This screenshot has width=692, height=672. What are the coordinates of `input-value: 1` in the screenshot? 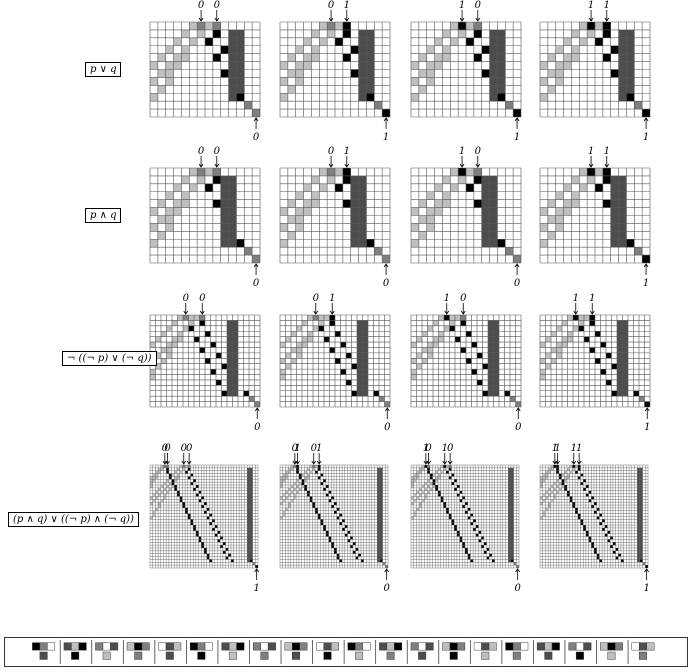 It's located at (347, 151).